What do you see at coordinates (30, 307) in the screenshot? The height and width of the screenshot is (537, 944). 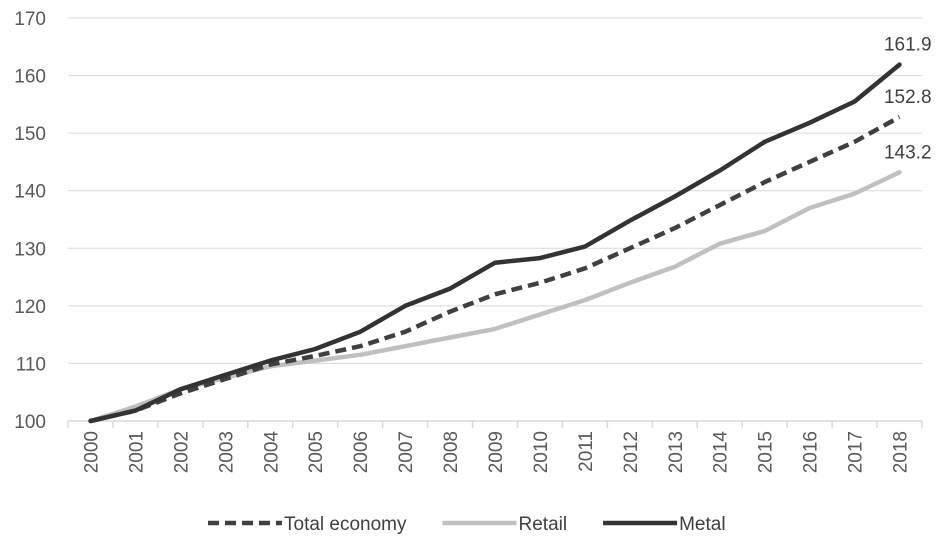 I see `y-tick-label: 120` at bounding box center [30, 307].